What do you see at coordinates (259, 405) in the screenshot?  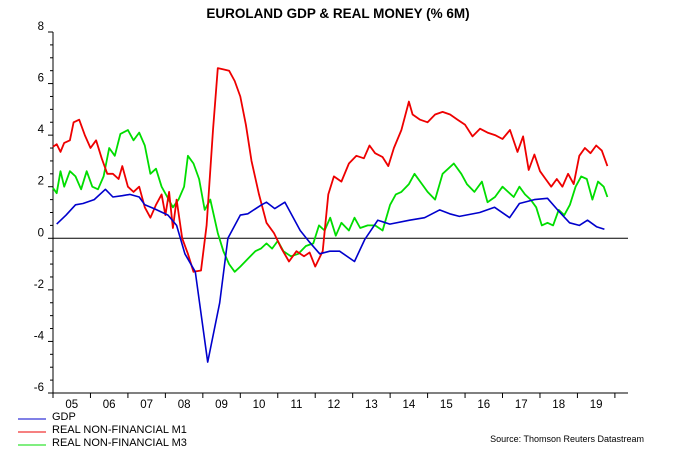 I see `x-tick-label: 10` at bounding box center [259, 405].